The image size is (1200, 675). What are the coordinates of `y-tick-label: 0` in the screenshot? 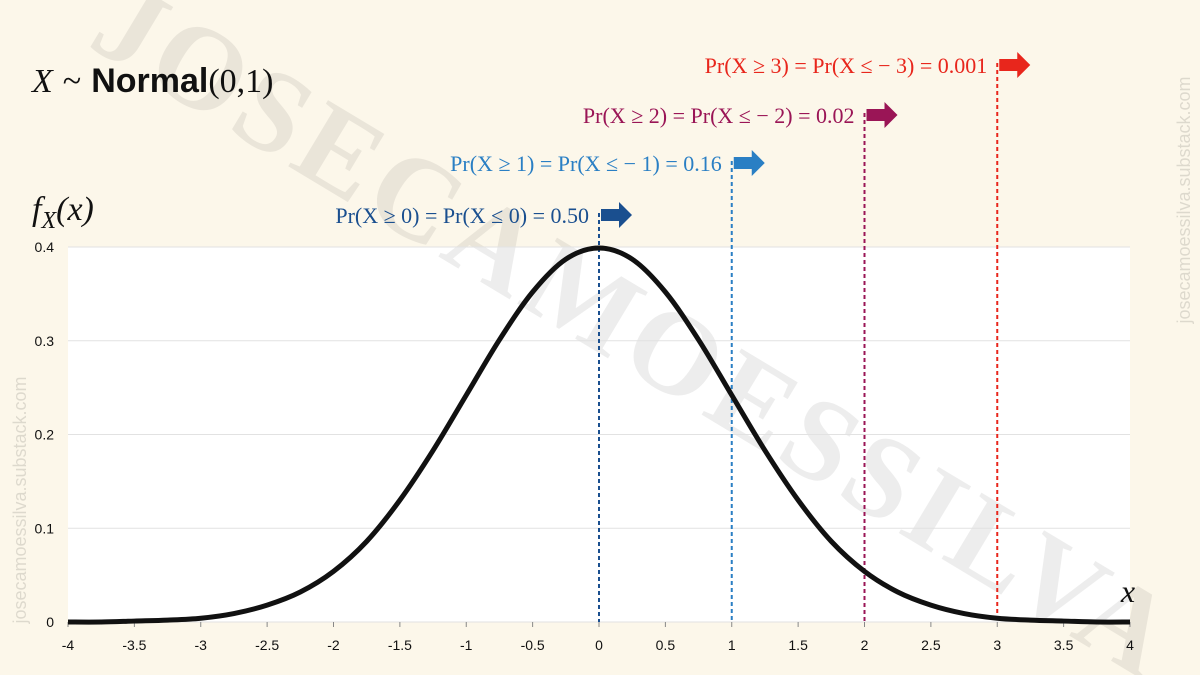 It's located at (50, 622).